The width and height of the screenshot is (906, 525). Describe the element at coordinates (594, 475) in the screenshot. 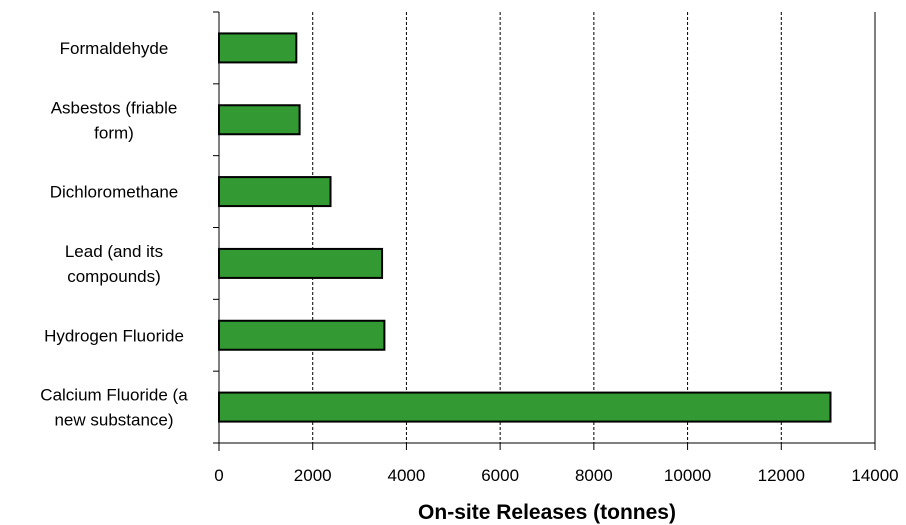

I see `x-tick-label: 8000` at that location.